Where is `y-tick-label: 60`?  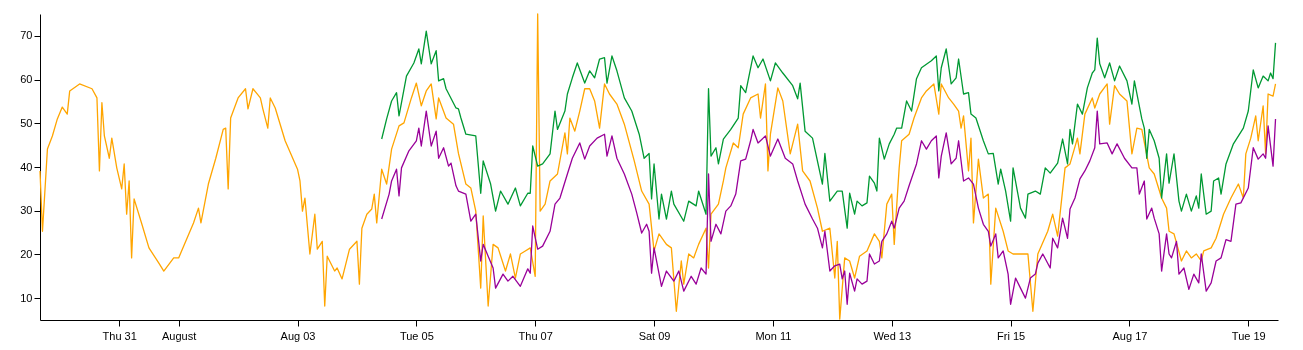 y-tick-label: 60 is located at coordinates (26, 79).